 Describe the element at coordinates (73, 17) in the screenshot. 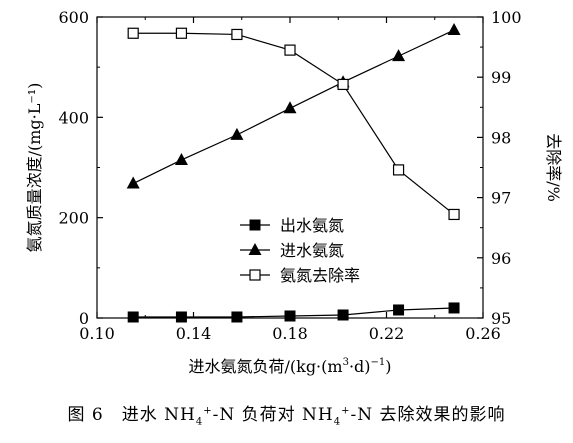

I see `y-tick-label: 600` at that location.